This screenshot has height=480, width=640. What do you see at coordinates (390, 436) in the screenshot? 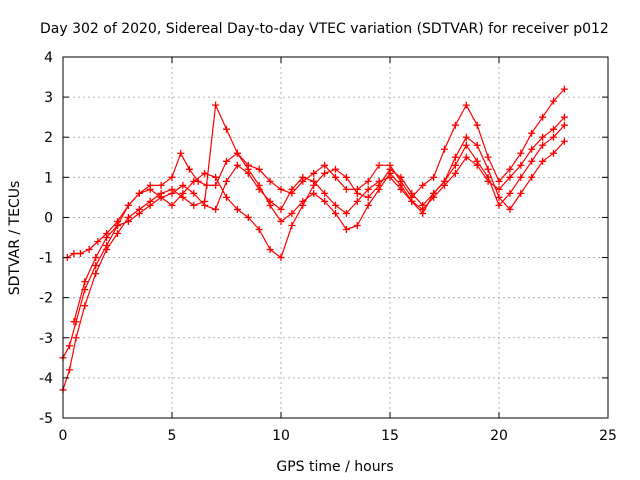
I see `x-tick-label: 15` at bounding box center [390, 436].